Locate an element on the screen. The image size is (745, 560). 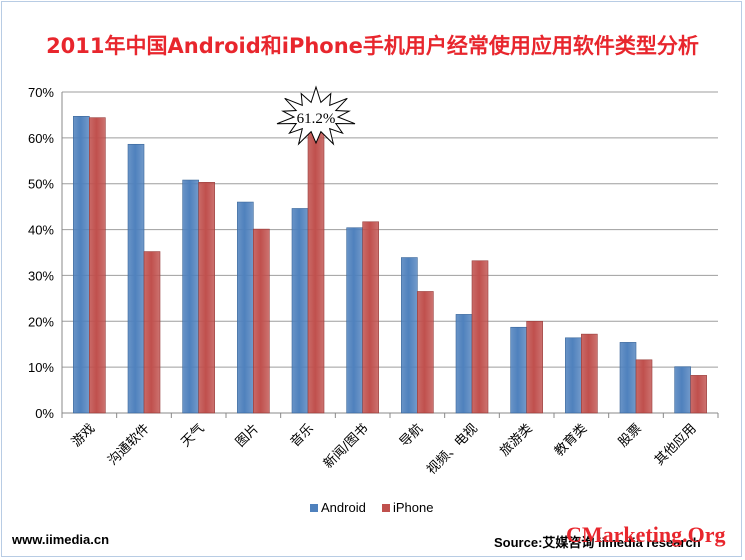
legend-label: Android is located at coordinates (343, 507).